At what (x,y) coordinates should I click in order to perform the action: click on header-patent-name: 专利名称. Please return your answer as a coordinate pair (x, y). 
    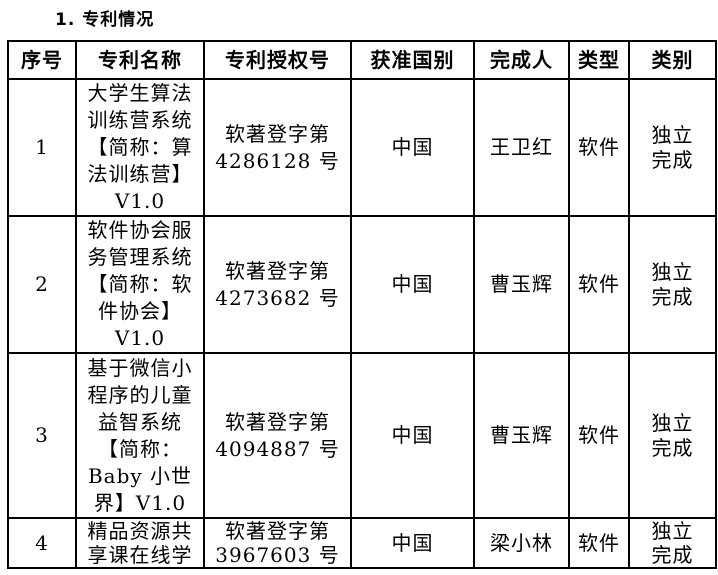
    Looking at the image, I should click on (140, 60).